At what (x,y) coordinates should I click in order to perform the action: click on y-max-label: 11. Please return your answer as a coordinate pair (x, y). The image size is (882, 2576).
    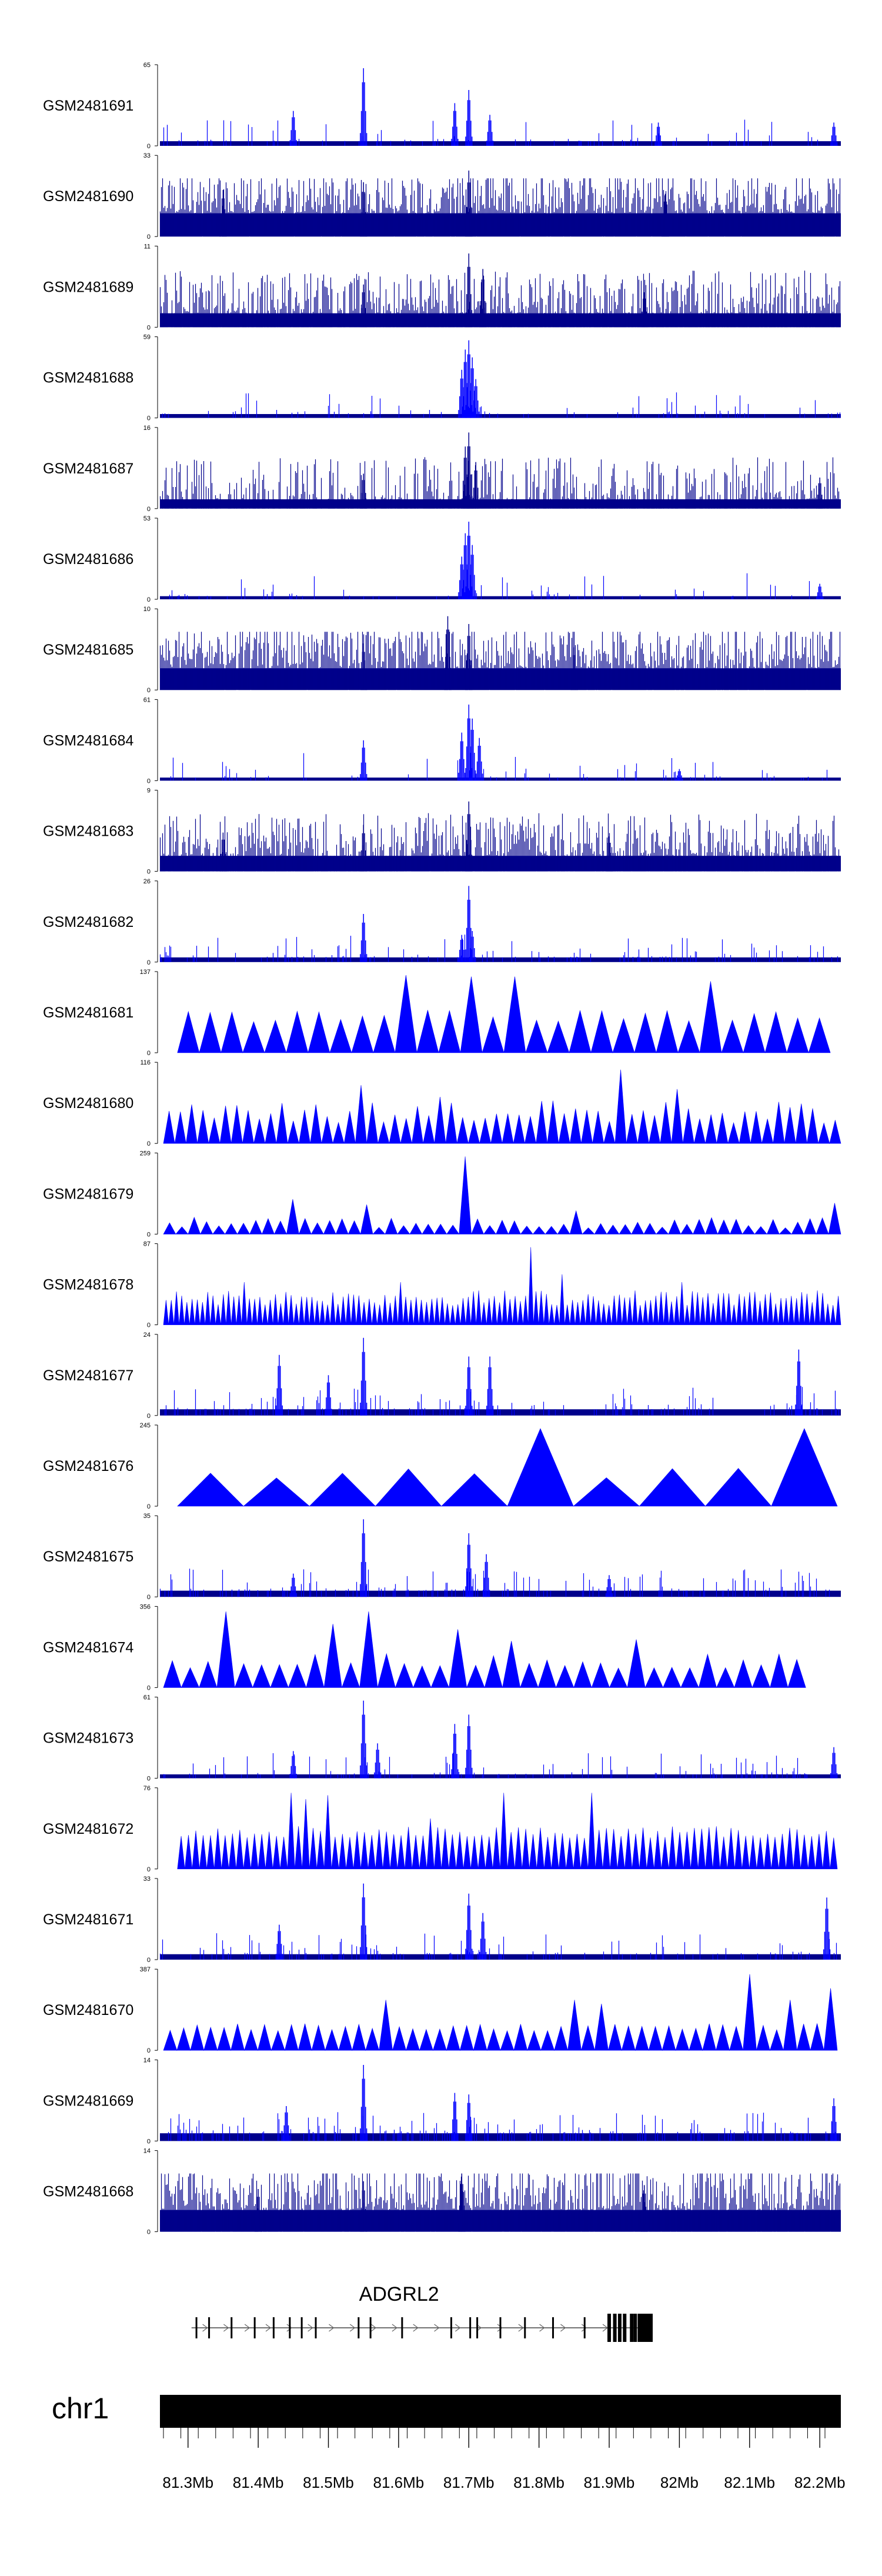
    Looking at the image, I should click on (147, 246).